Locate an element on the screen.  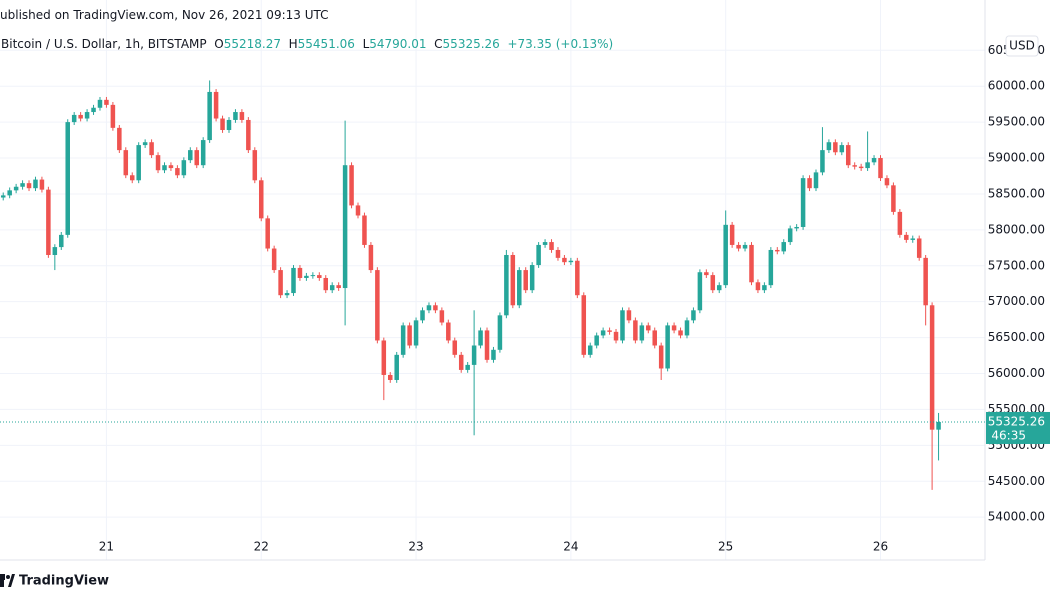
currency-badge is located at coordinates (1022, 46).